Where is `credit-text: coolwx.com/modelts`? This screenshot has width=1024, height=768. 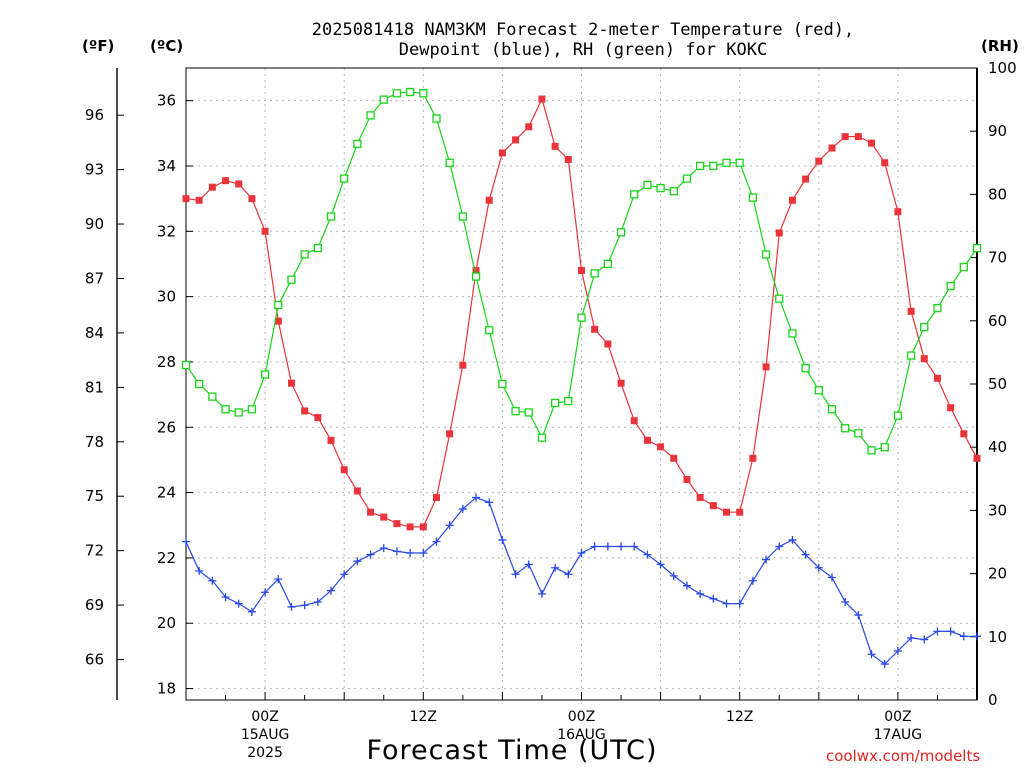
credit-text: coolwx.com/modelts is located at coordinates (903, 756).